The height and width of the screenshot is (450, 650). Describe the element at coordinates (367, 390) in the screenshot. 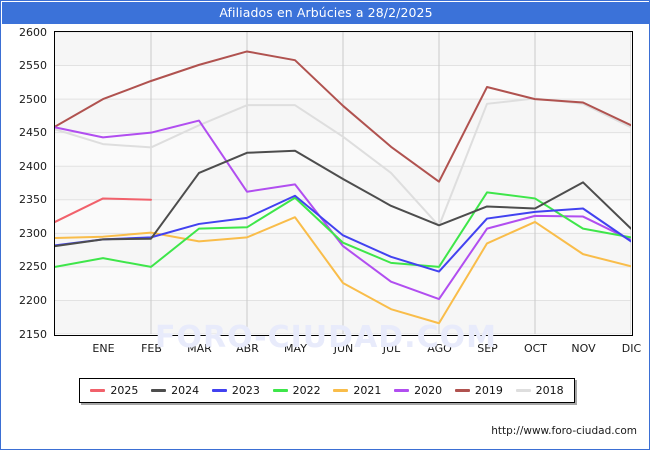

I see `legend-label: 2021` at that location.